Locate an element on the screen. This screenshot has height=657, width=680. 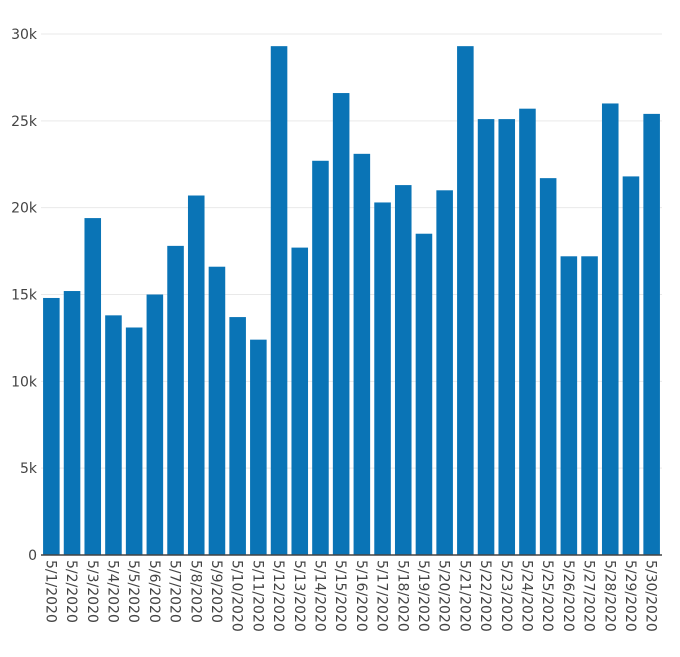
x-tick-label: 5/7/2020 is located at coordinates (175, 591).